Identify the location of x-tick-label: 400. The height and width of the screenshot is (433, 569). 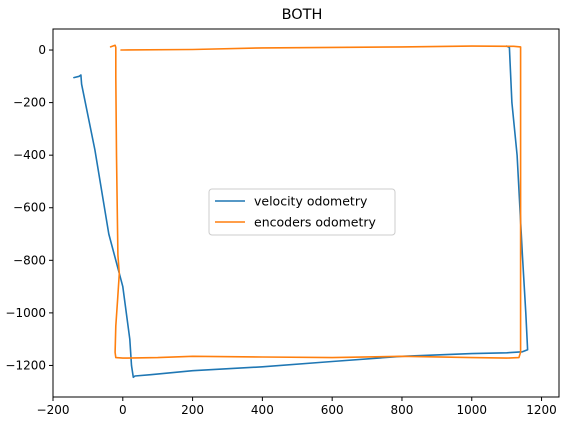
(262, 410).